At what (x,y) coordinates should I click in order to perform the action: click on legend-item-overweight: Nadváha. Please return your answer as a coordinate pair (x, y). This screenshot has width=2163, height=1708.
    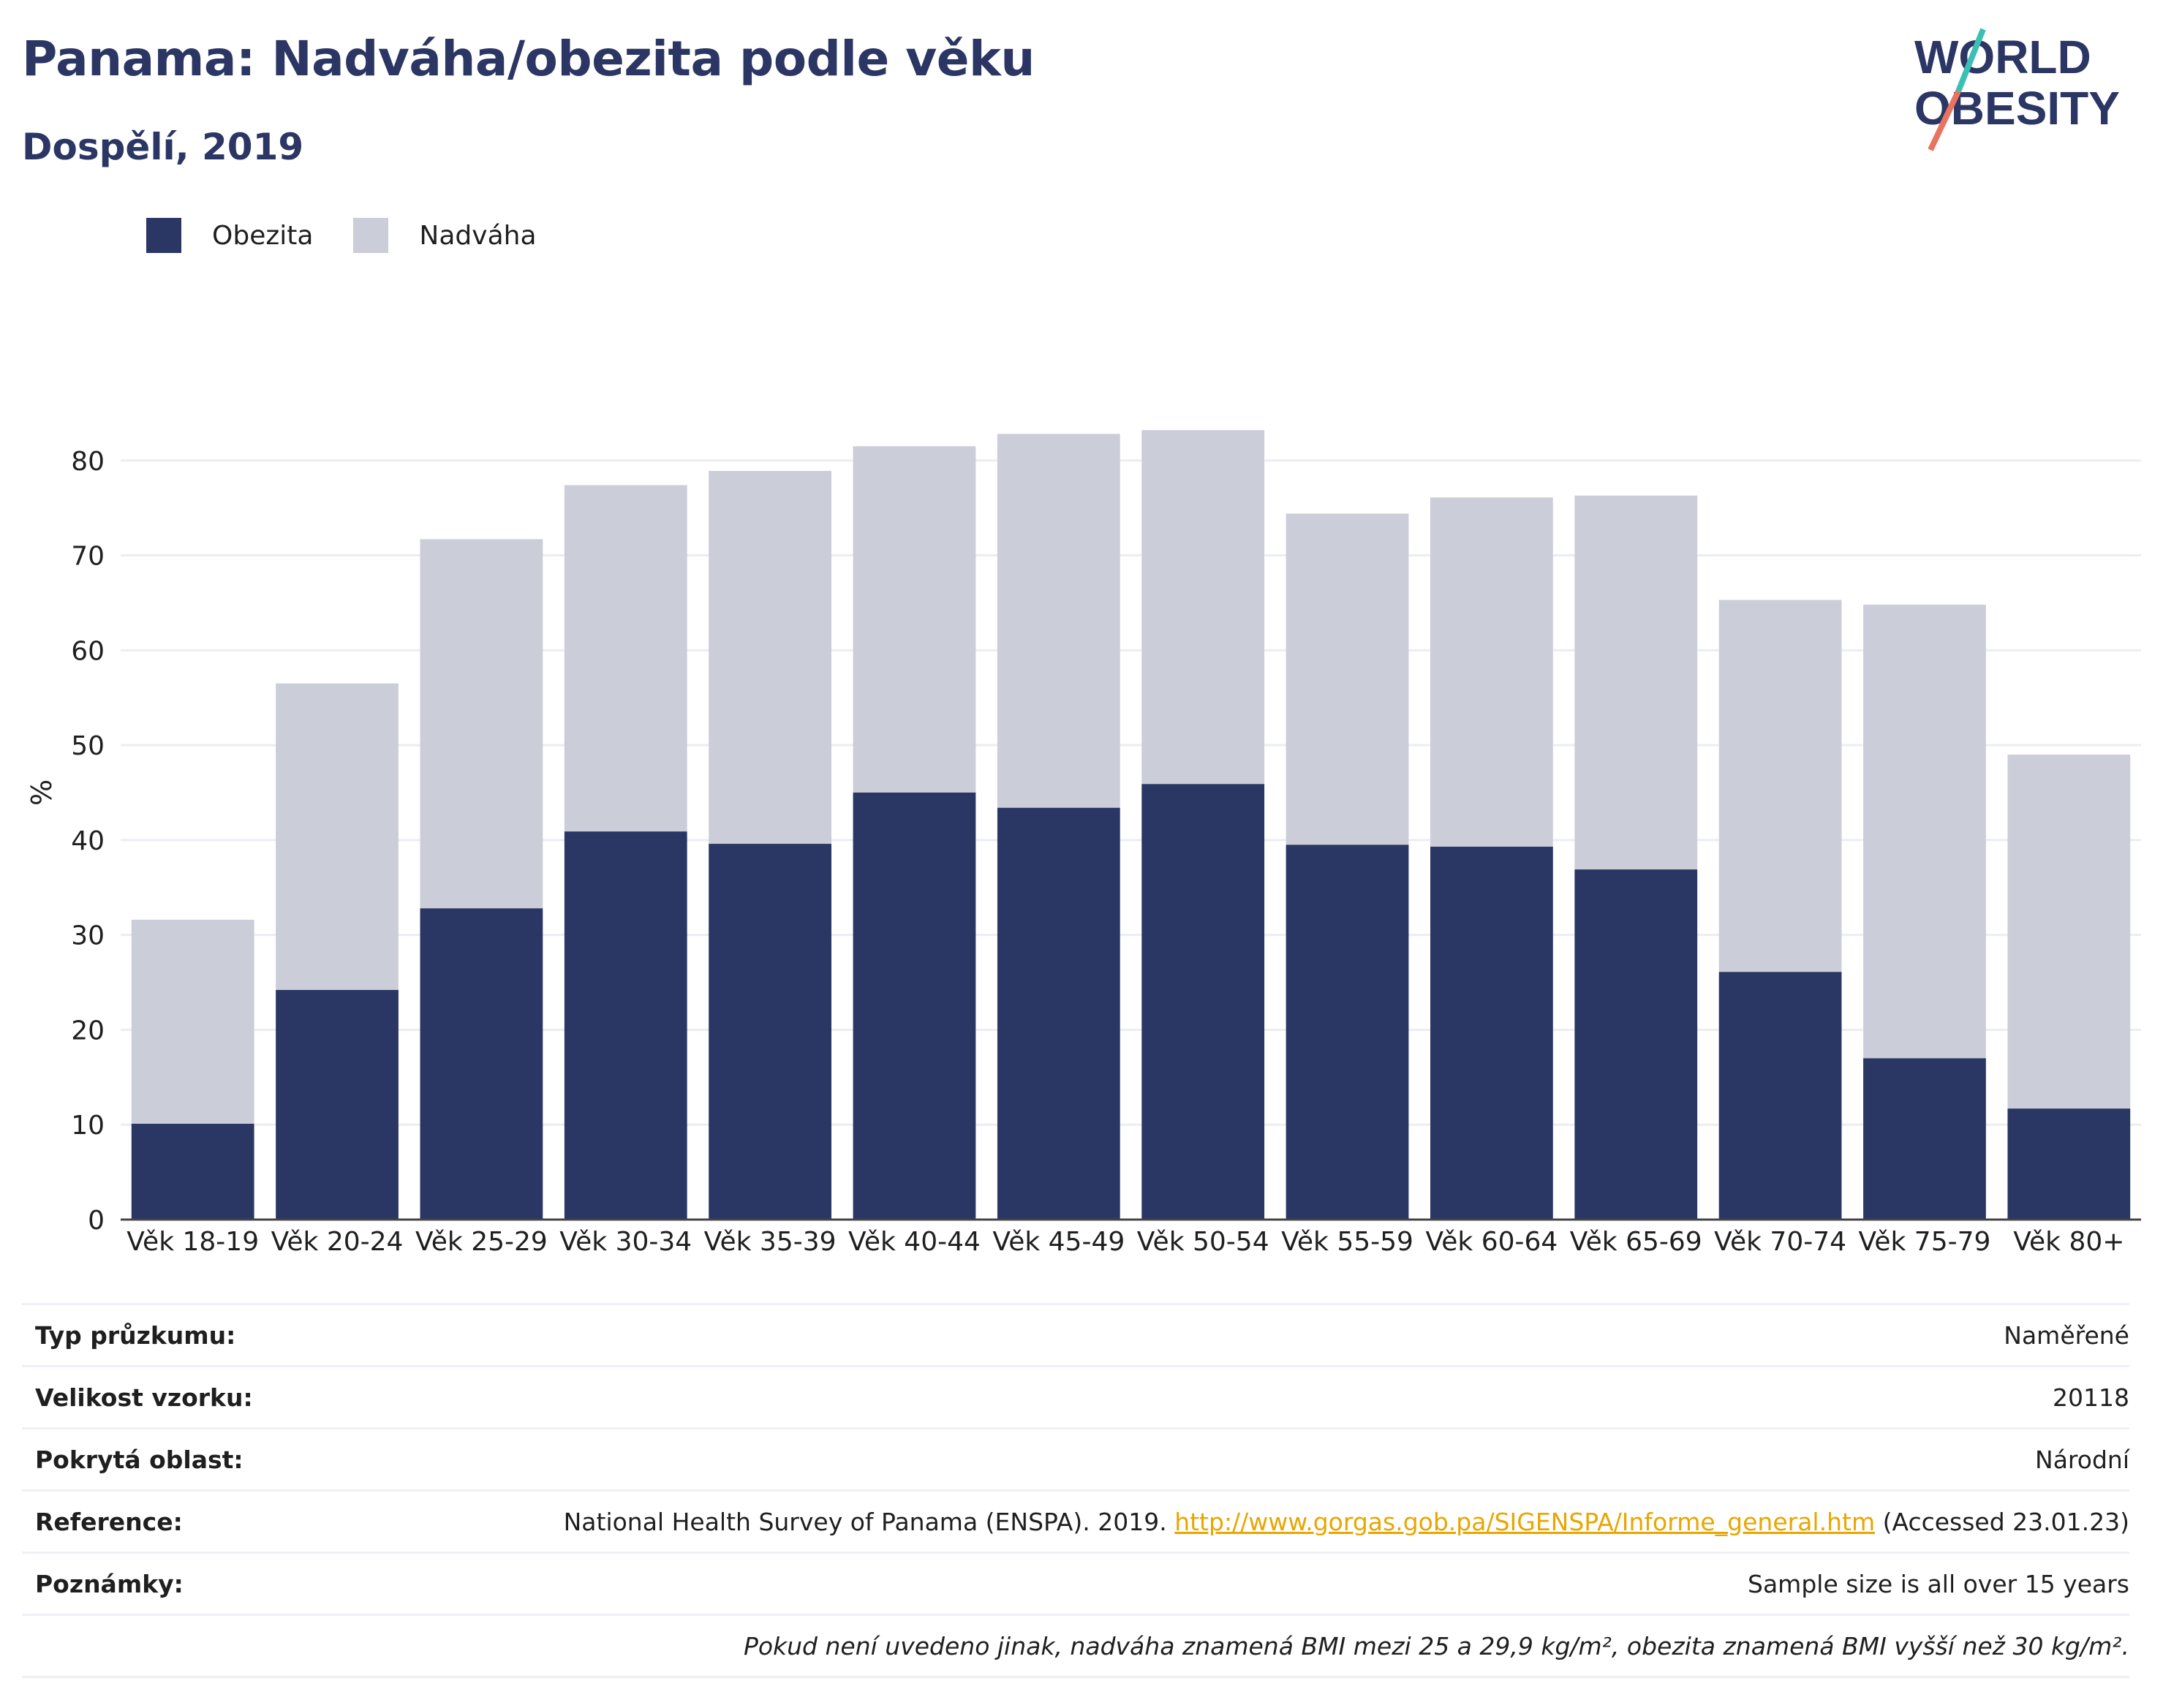
    Looking at the image, I should click on (445, 235).